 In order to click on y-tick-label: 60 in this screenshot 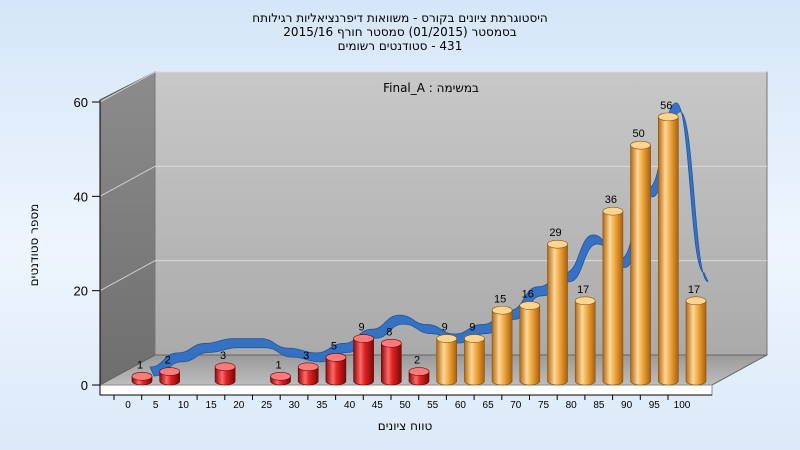, I will do `click(81, 102)`.